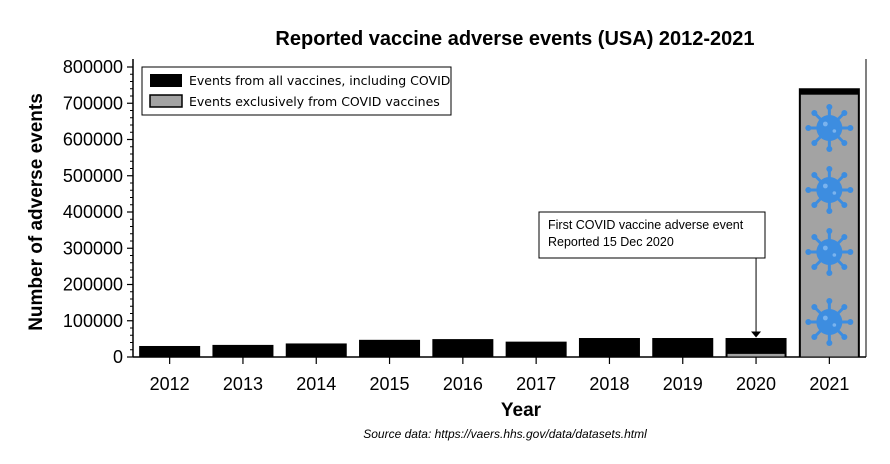 This screenshot has height=464, width=890. What do you see at coordinates (316, 350) in the screenshot?
I see `bar-all-vaccines-2014` at bounding box center [316, 350].